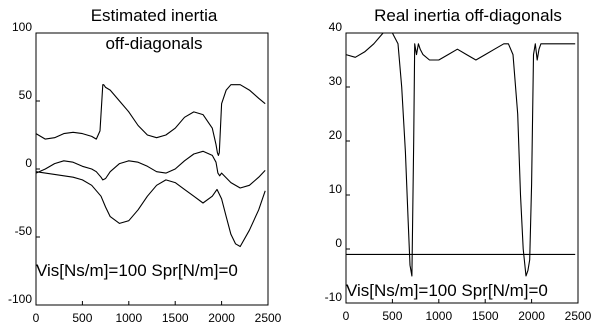 The image size is (600, 331). What do you see at coordinates (22, 27) in the screenshot?
I see `left-y-tick-label: 100` at bounding box center [22, 27].